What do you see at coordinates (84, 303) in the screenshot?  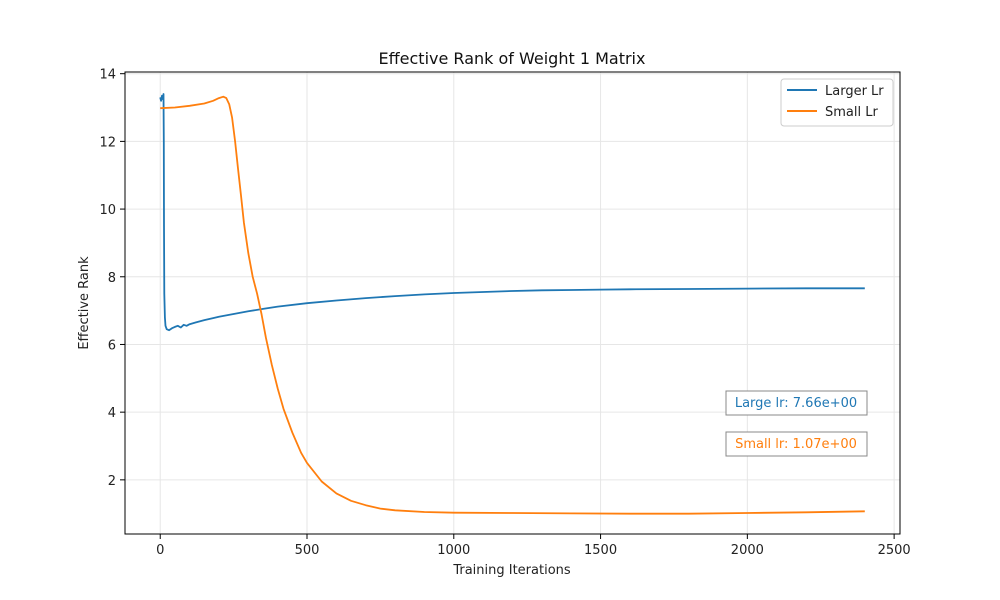 I see `y-axis-label: Effective Rank` at bounding box center [84, 303].